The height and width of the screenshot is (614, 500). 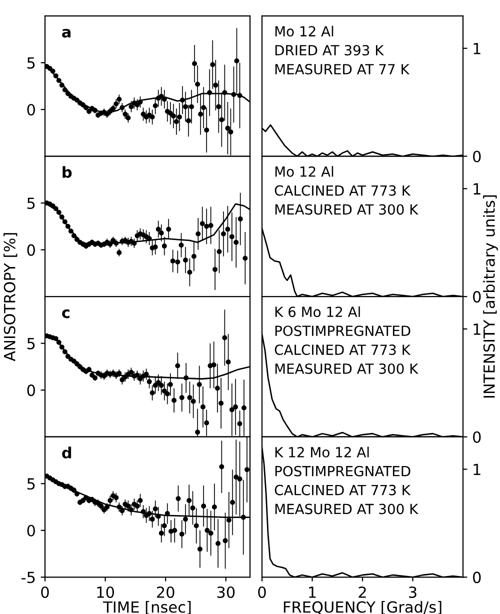 What do you see at coordinates (105, 592) in the screenshot?
I see `x-tick-label: 10` at bounding box center [105, 592].